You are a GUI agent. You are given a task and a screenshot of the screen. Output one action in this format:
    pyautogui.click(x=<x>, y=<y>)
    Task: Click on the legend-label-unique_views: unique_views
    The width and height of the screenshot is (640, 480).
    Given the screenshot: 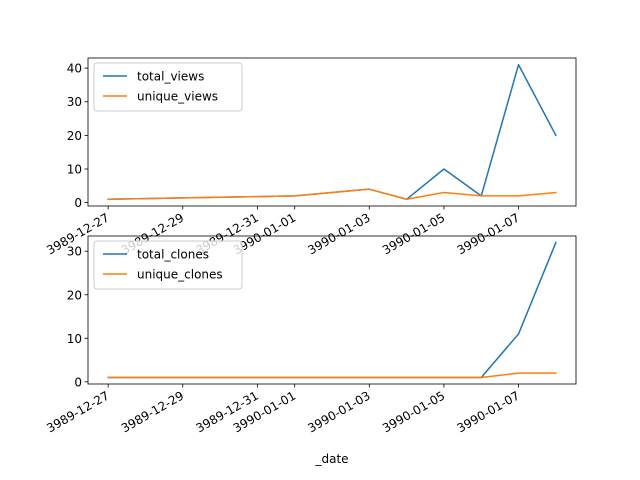 What is the action you would take?
    pyautogui.click(x=177, y=97)
    